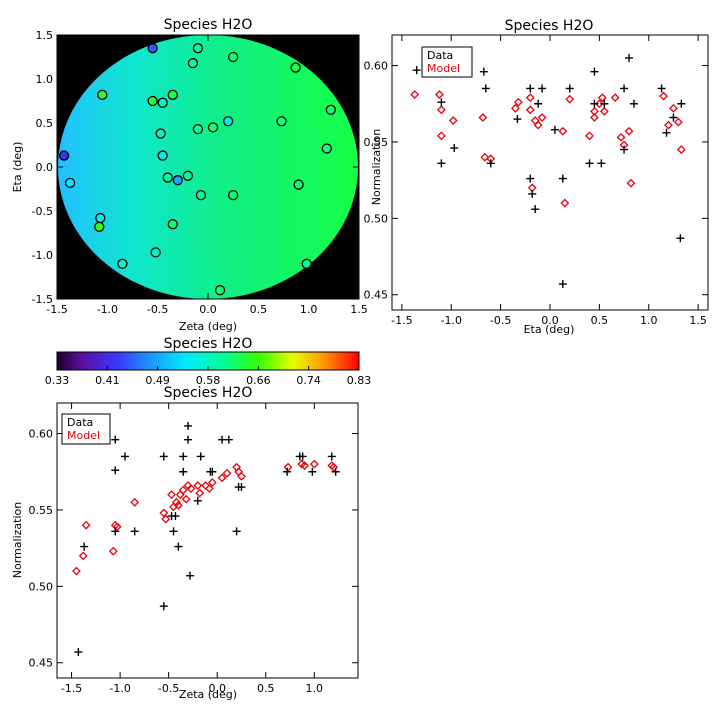 The image size is (720, 720). What do you see at coordinates (309, 309) in the screenshot?
I see `map-x-tick-label: 1.0` at bounding box center [309, 309].